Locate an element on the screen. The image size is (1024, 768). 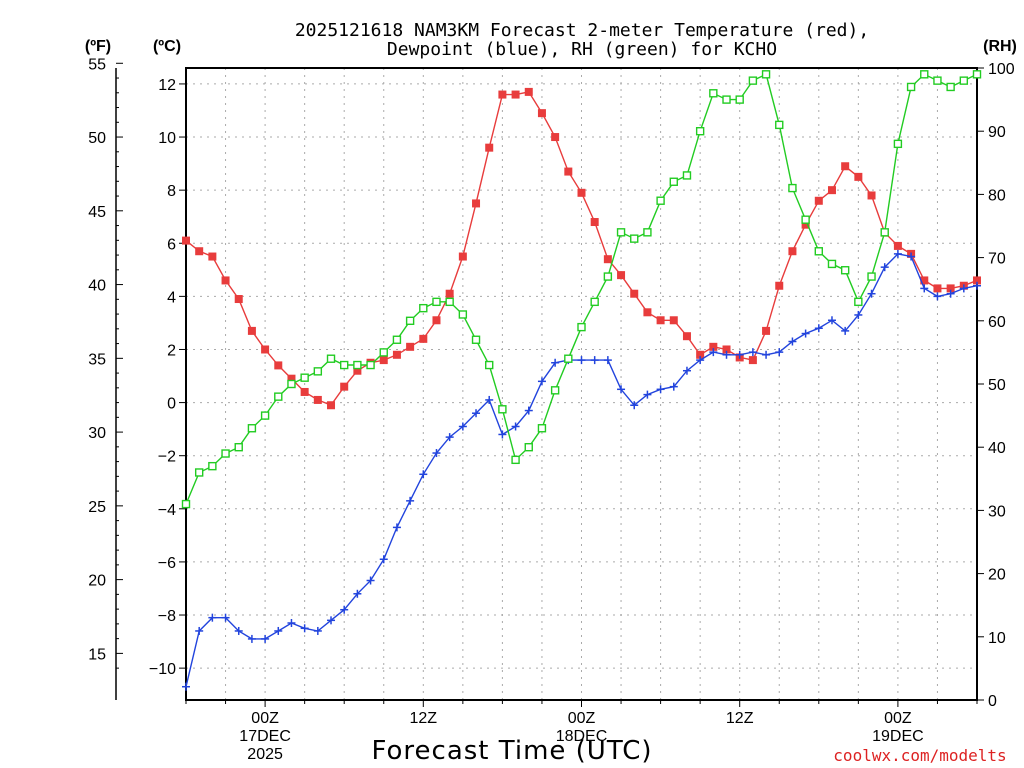
rh-tick-label: 60 is located at coordinates (997, 322).